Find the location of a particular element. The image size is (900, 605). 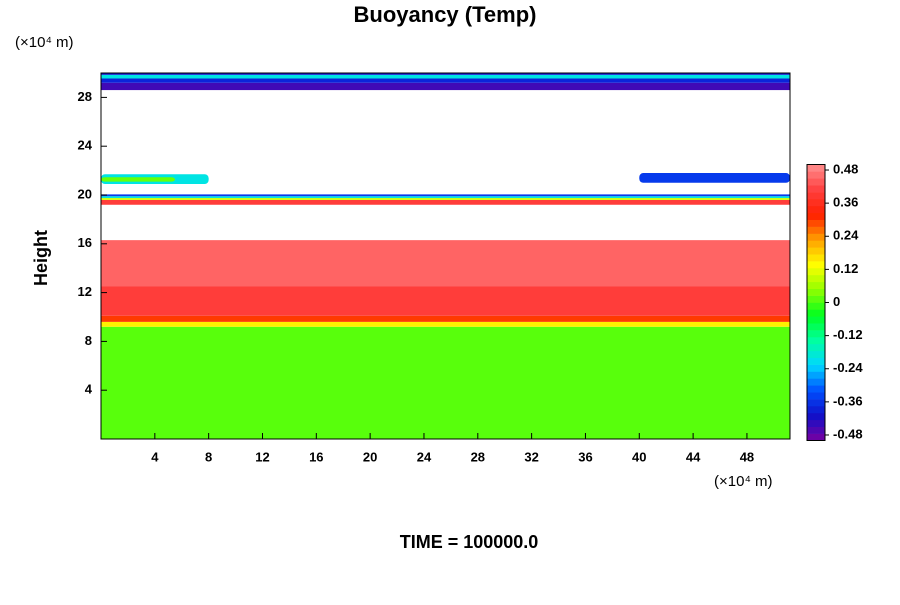

x-tick-label: 28 is located at coordinates (478, 456).